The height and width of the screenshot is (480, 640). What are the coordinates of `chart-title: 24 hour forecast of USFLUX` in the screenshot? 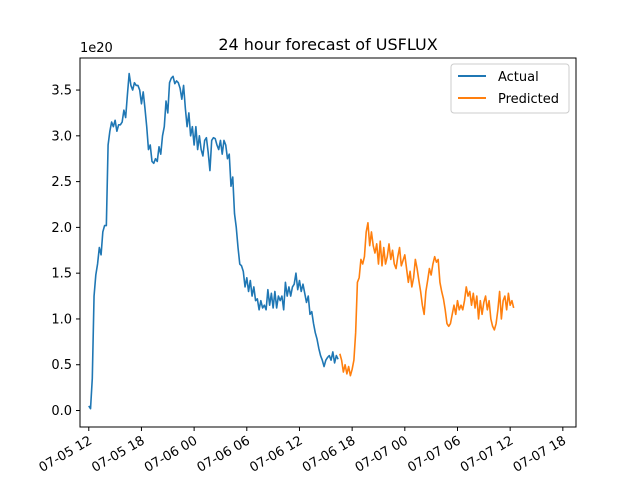 It's located at (327, 44).